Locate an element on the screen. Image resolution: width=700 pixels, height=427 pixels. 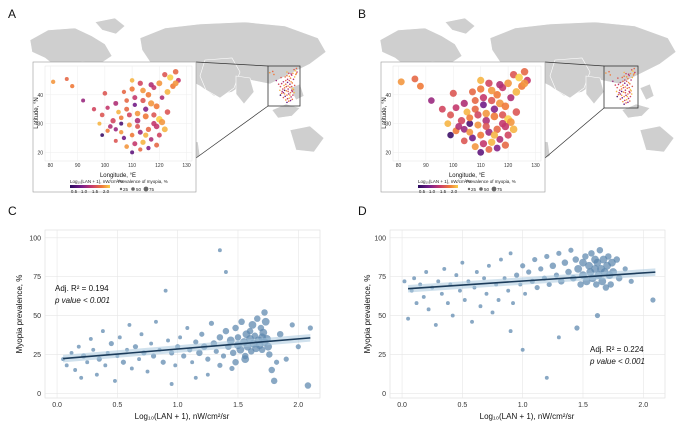
legend-size-label-b-0: 25 is located at coordinates (474, 189).